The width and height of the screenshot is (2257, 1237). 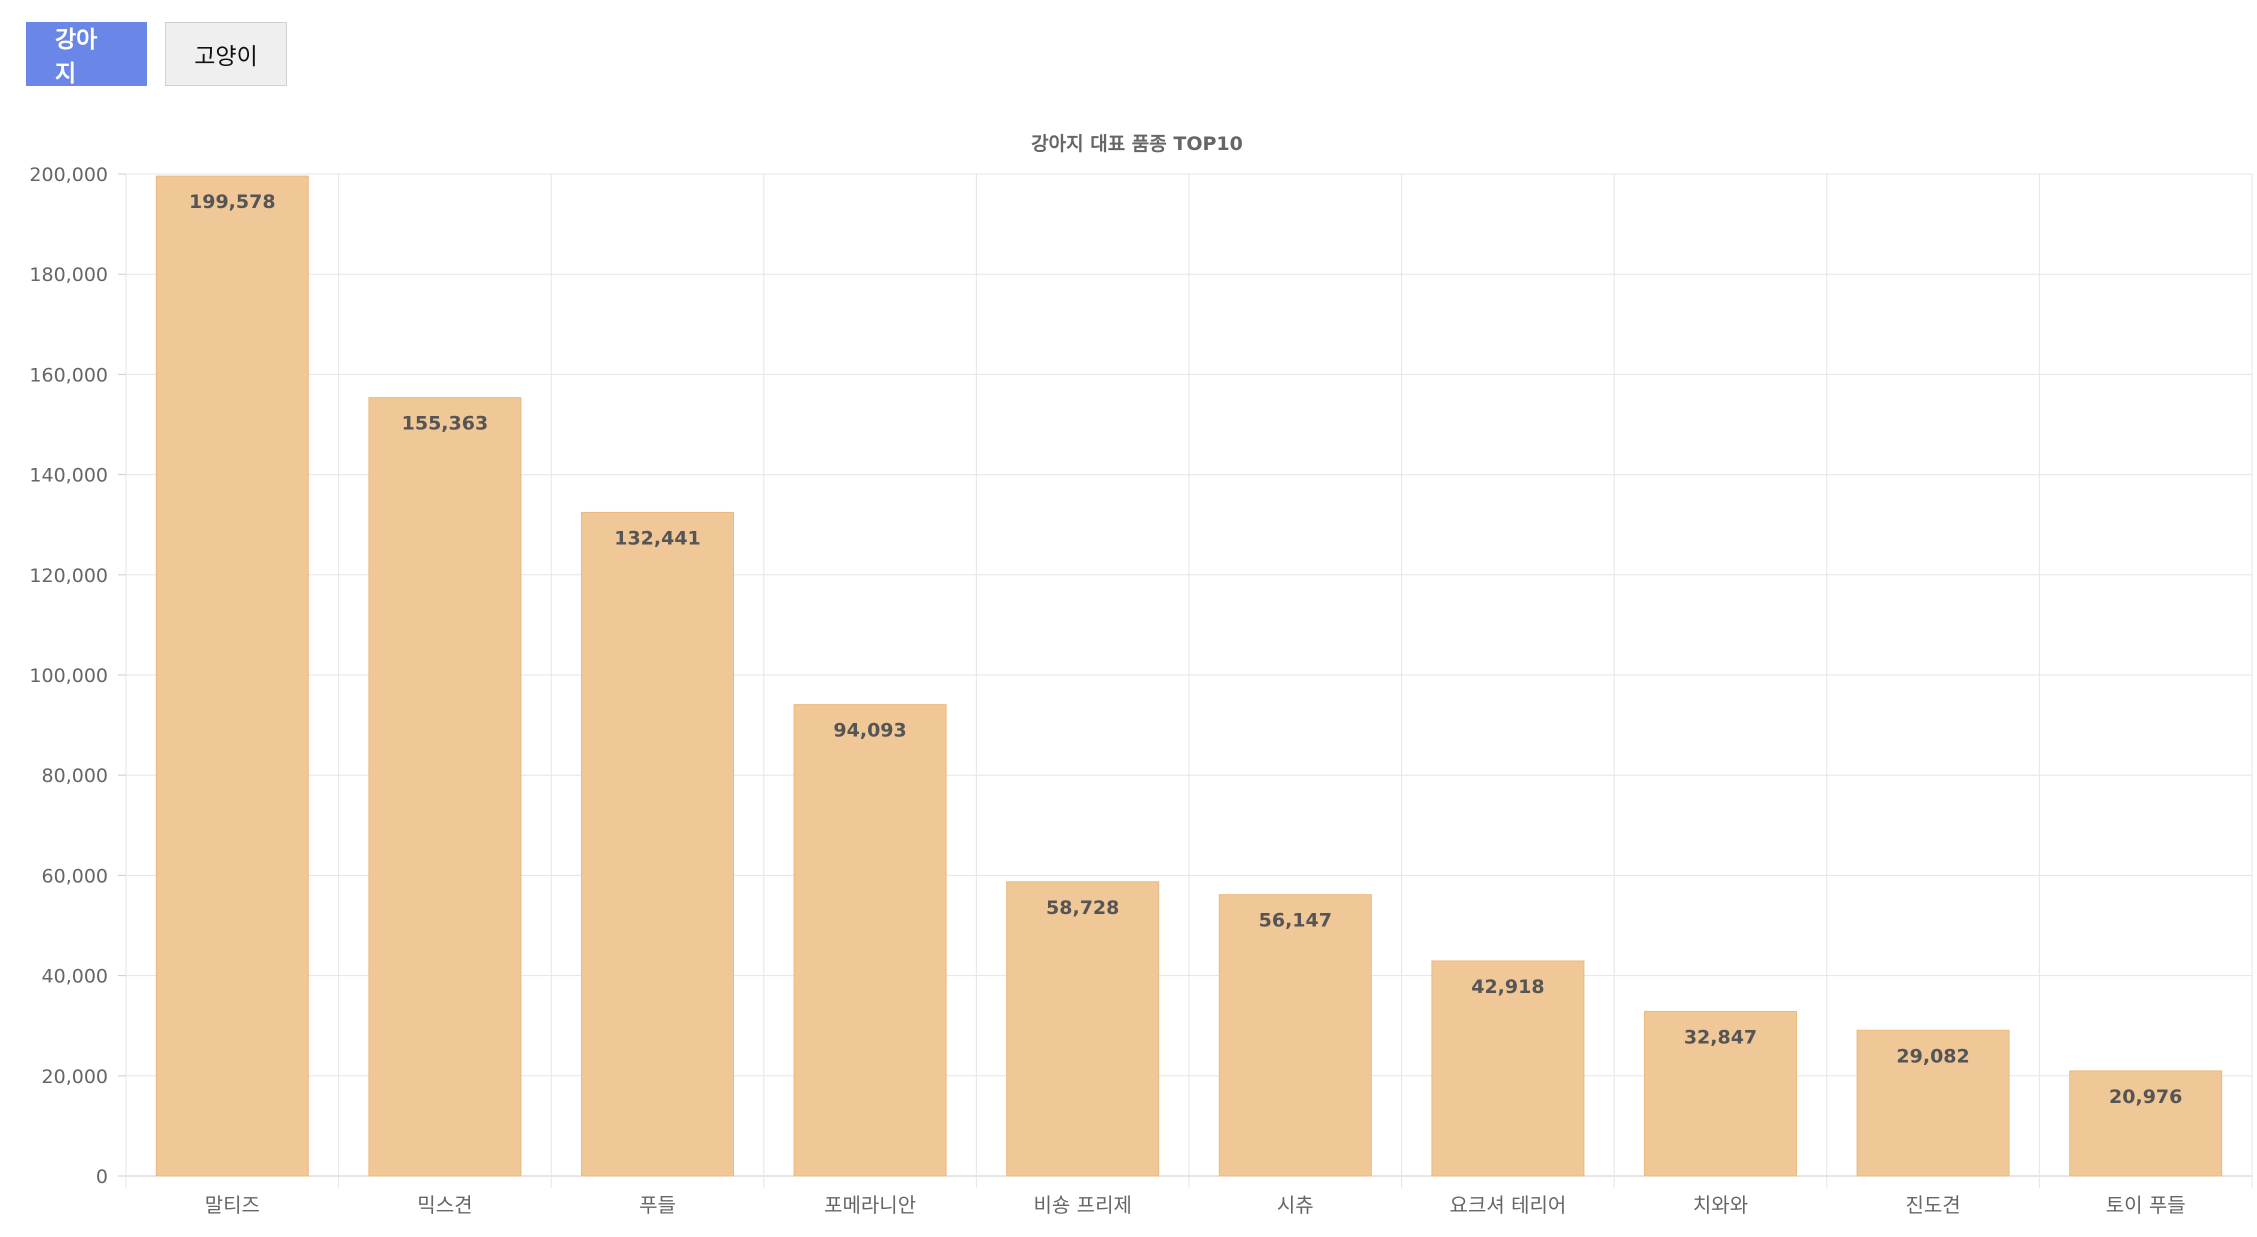 I want to click on x-category-label: 토이 푸들, so click(x=2146, y=1205).